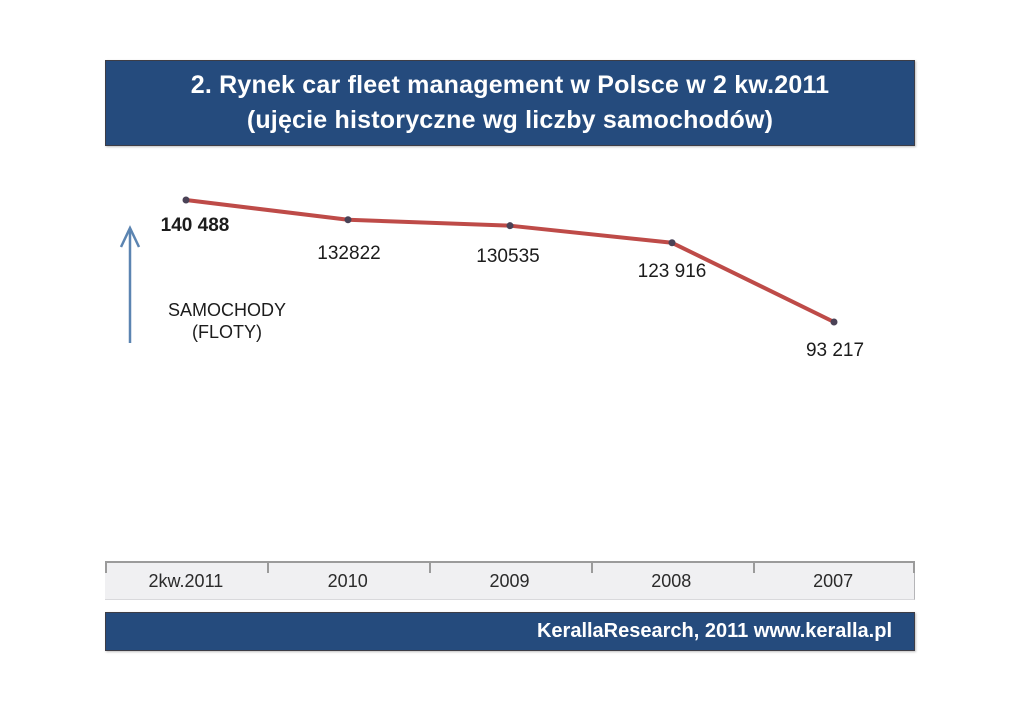 The image size is (1024, 723). What do you see at coordinates (835, 350) in the screenshot?
I see `data-point-value-label: 93 217` at bounding box center [835, 350].